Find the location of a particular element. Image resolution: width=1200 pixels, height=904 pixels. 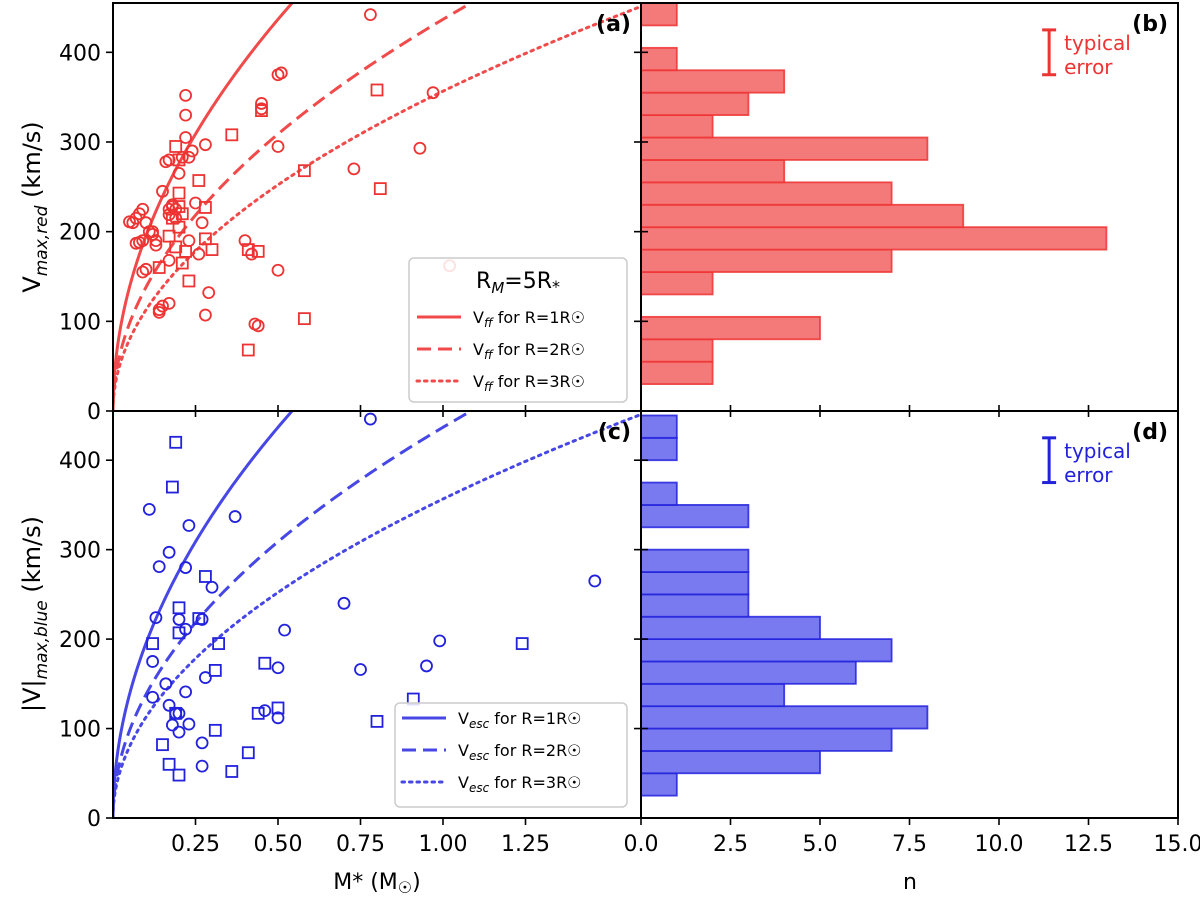

xtick-label-d-5: 12.5 is located at coordinates (1088, 844).